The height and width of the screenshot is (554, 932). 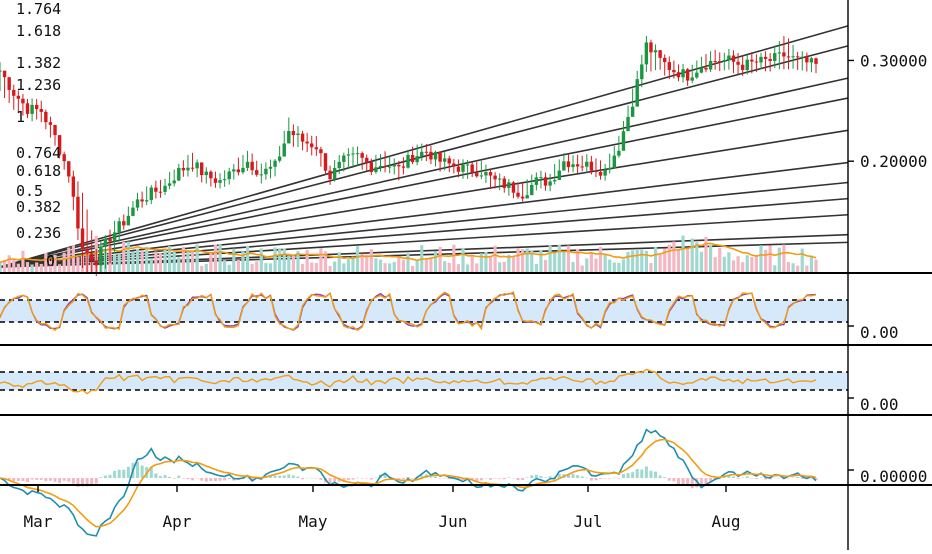 What do you see at coordinates (893, 161) in the screenshot?
I see `price-axis-label: 0.20000` at bounding box center [893, 161].